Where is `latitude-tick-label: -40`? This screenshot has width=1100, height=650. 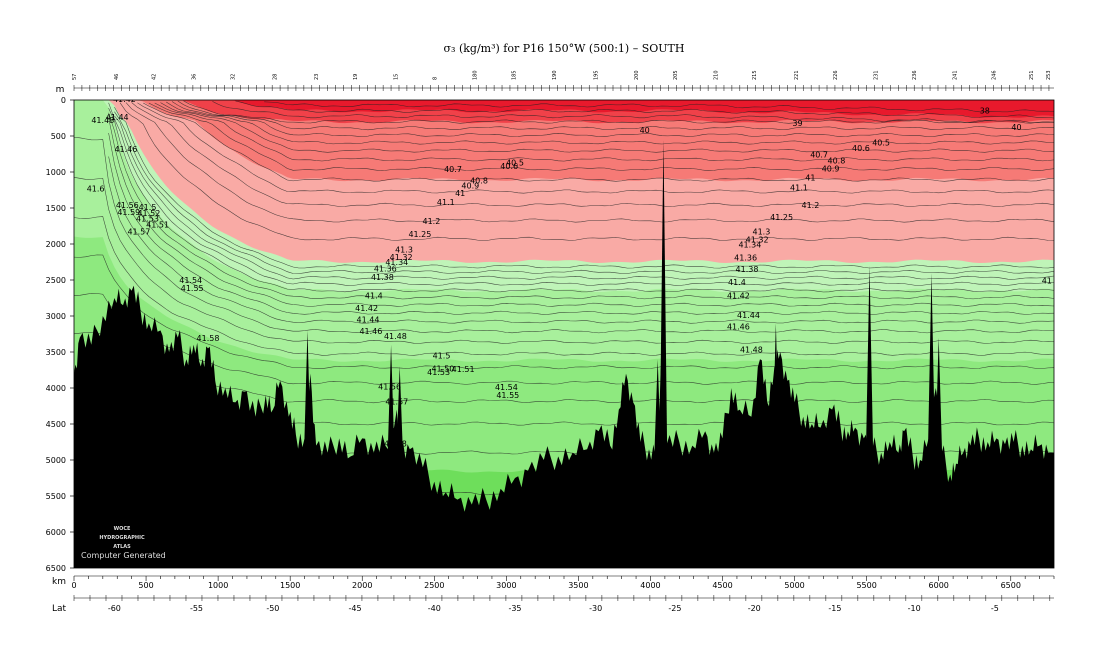
latitude-tick-label: -40 is located at coordinates (434, 608).